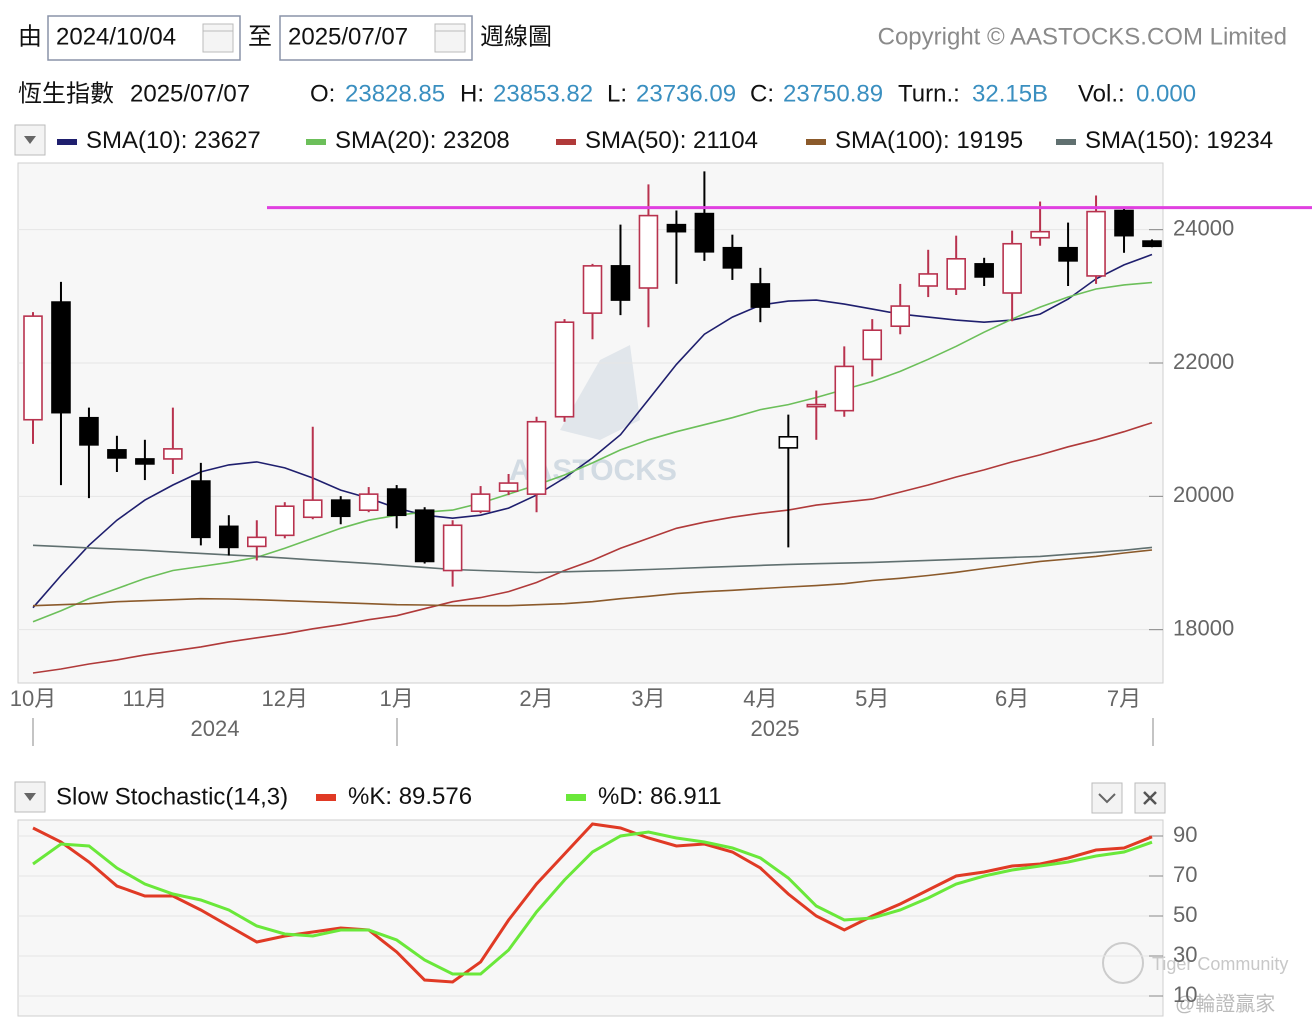  I want to click on legend-name: SMA(150):, so click(1142, 140).